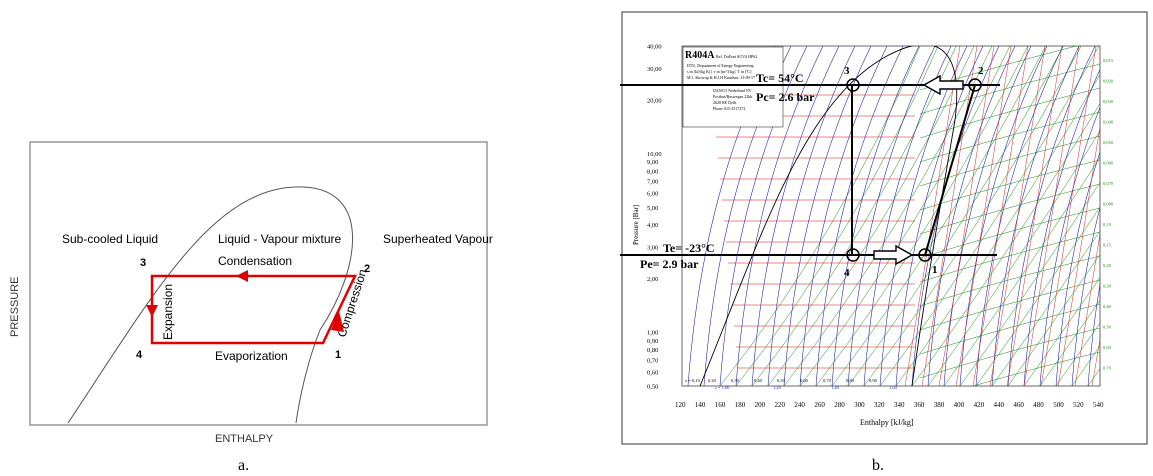 The width and height of the screenshot is (1153, 476). Describe the element at coordinates (654, 47) in the screenshot. I see `y-tick-label: 40,00` at that location.